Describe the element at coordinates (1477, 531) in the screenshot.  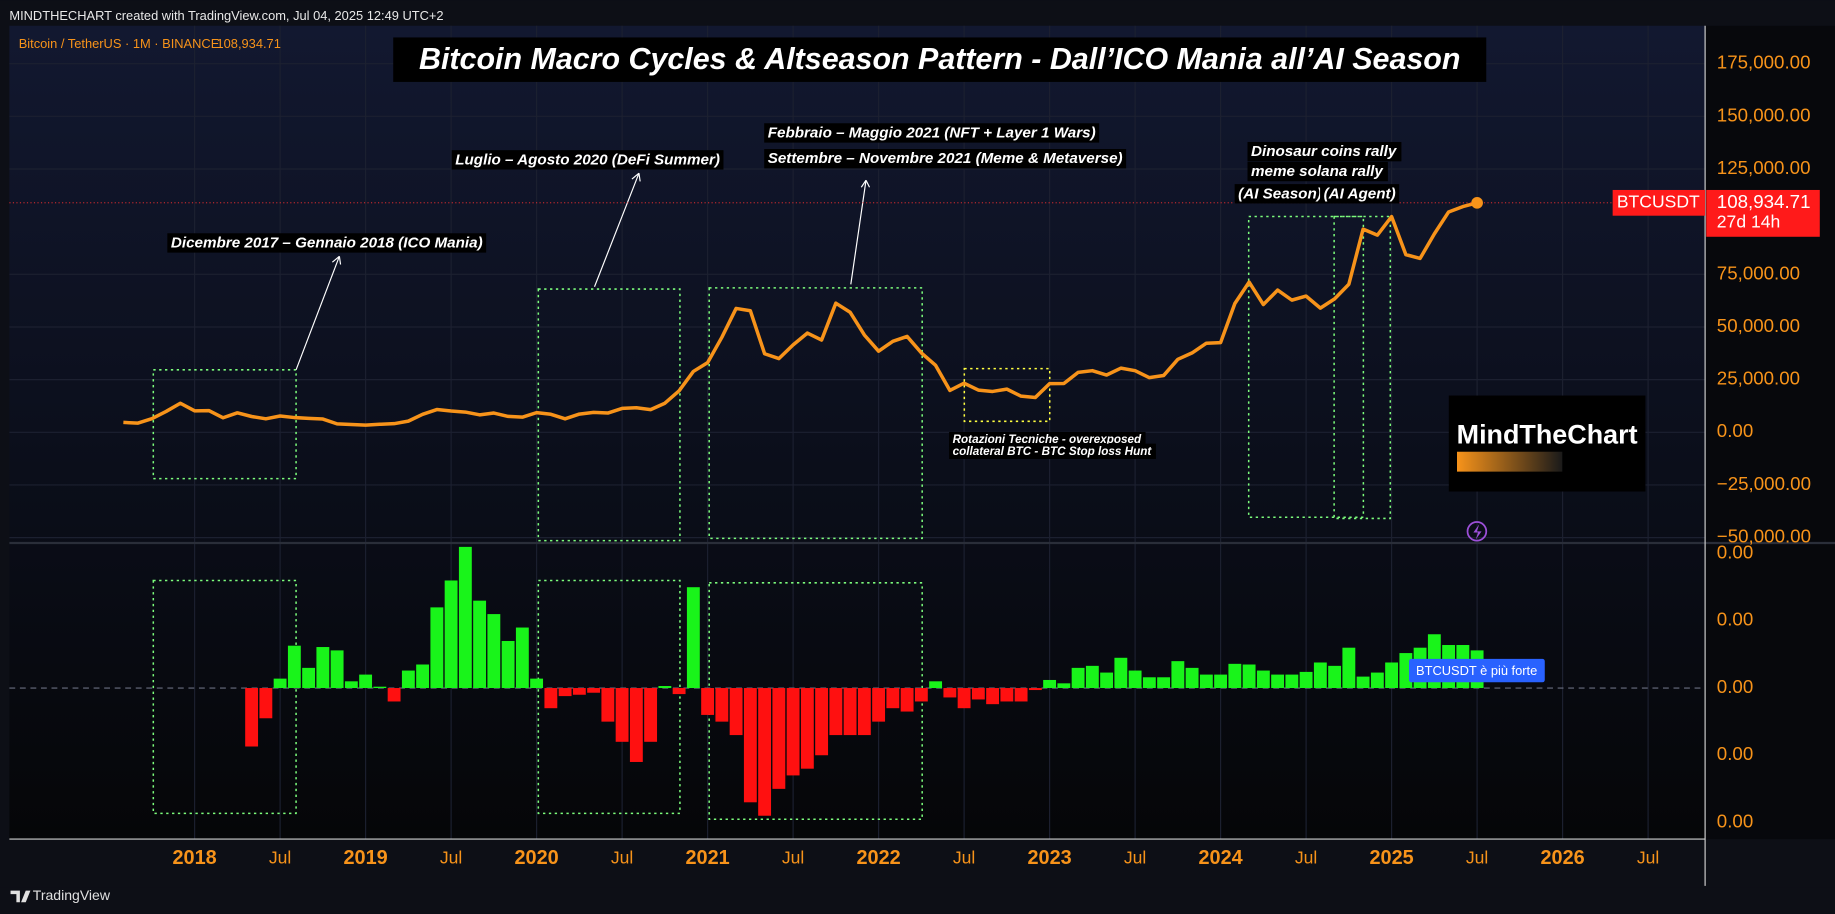
I see `event-icon` at that location.